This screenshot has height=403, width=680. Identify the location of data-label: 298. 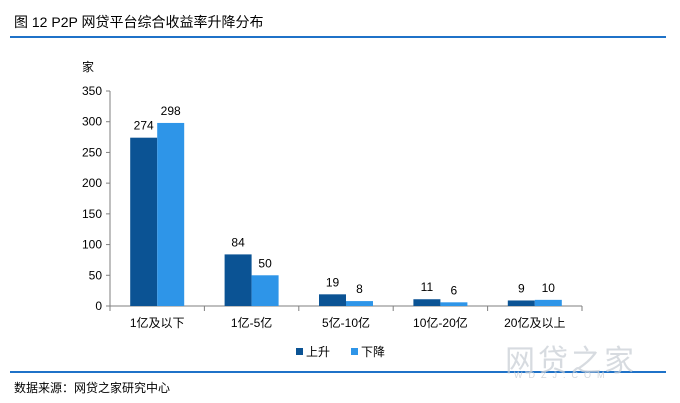
(171, 111).